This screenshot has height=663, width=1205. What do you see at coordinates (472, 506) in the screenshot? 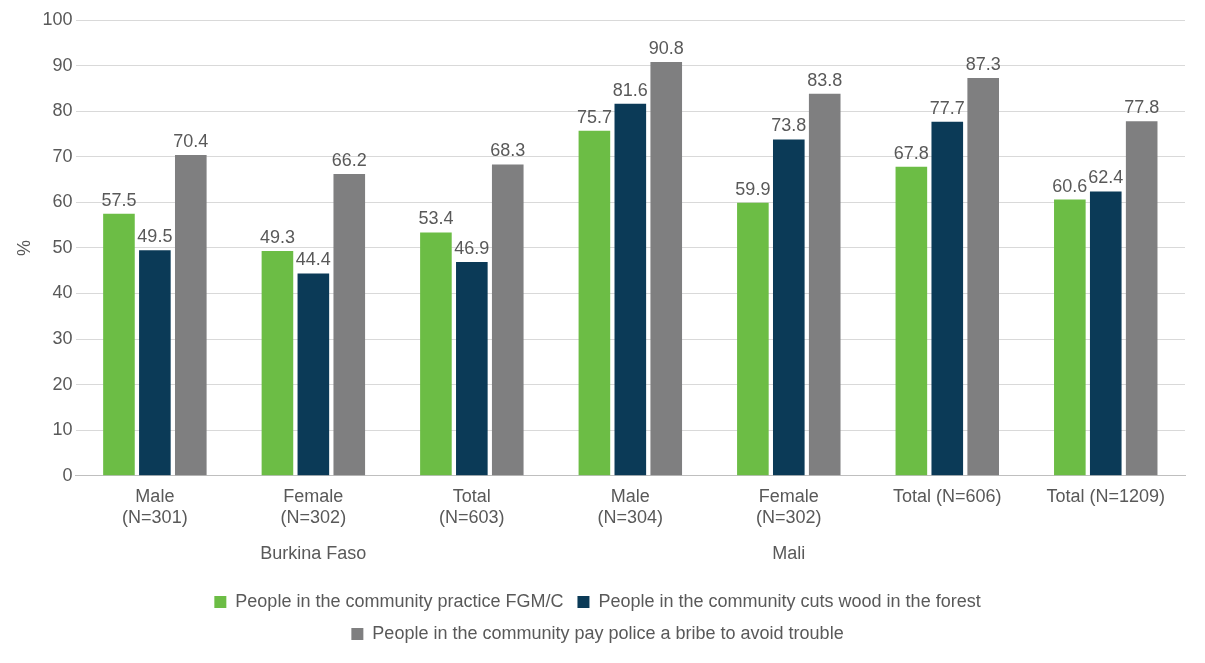
I see `x-tick-label: Total (N=603)` at bounding box center [472, 506].